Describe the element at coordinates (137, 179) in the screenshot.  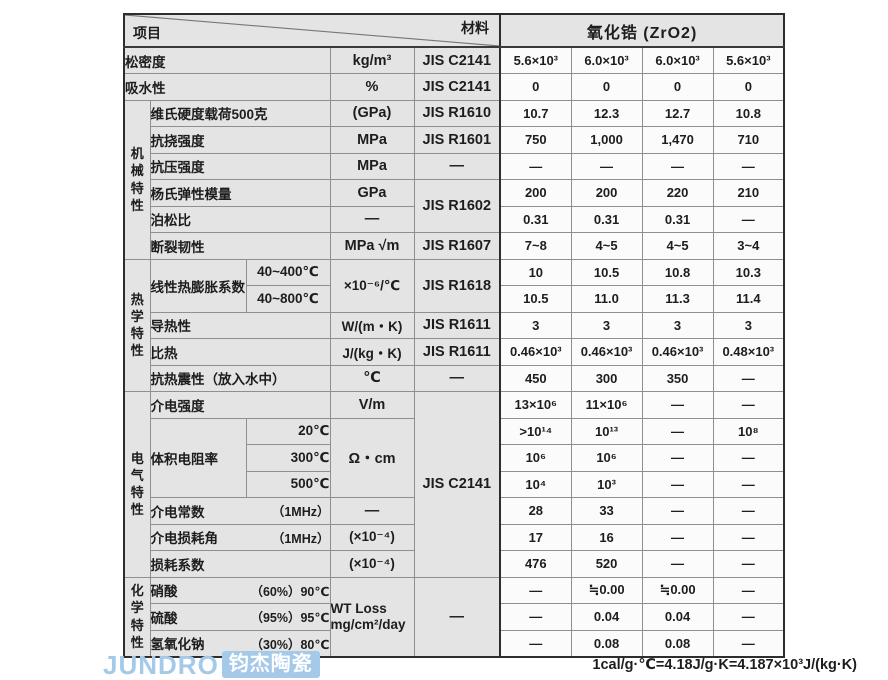
I see `category-mechanical: 机械特性` at that location.